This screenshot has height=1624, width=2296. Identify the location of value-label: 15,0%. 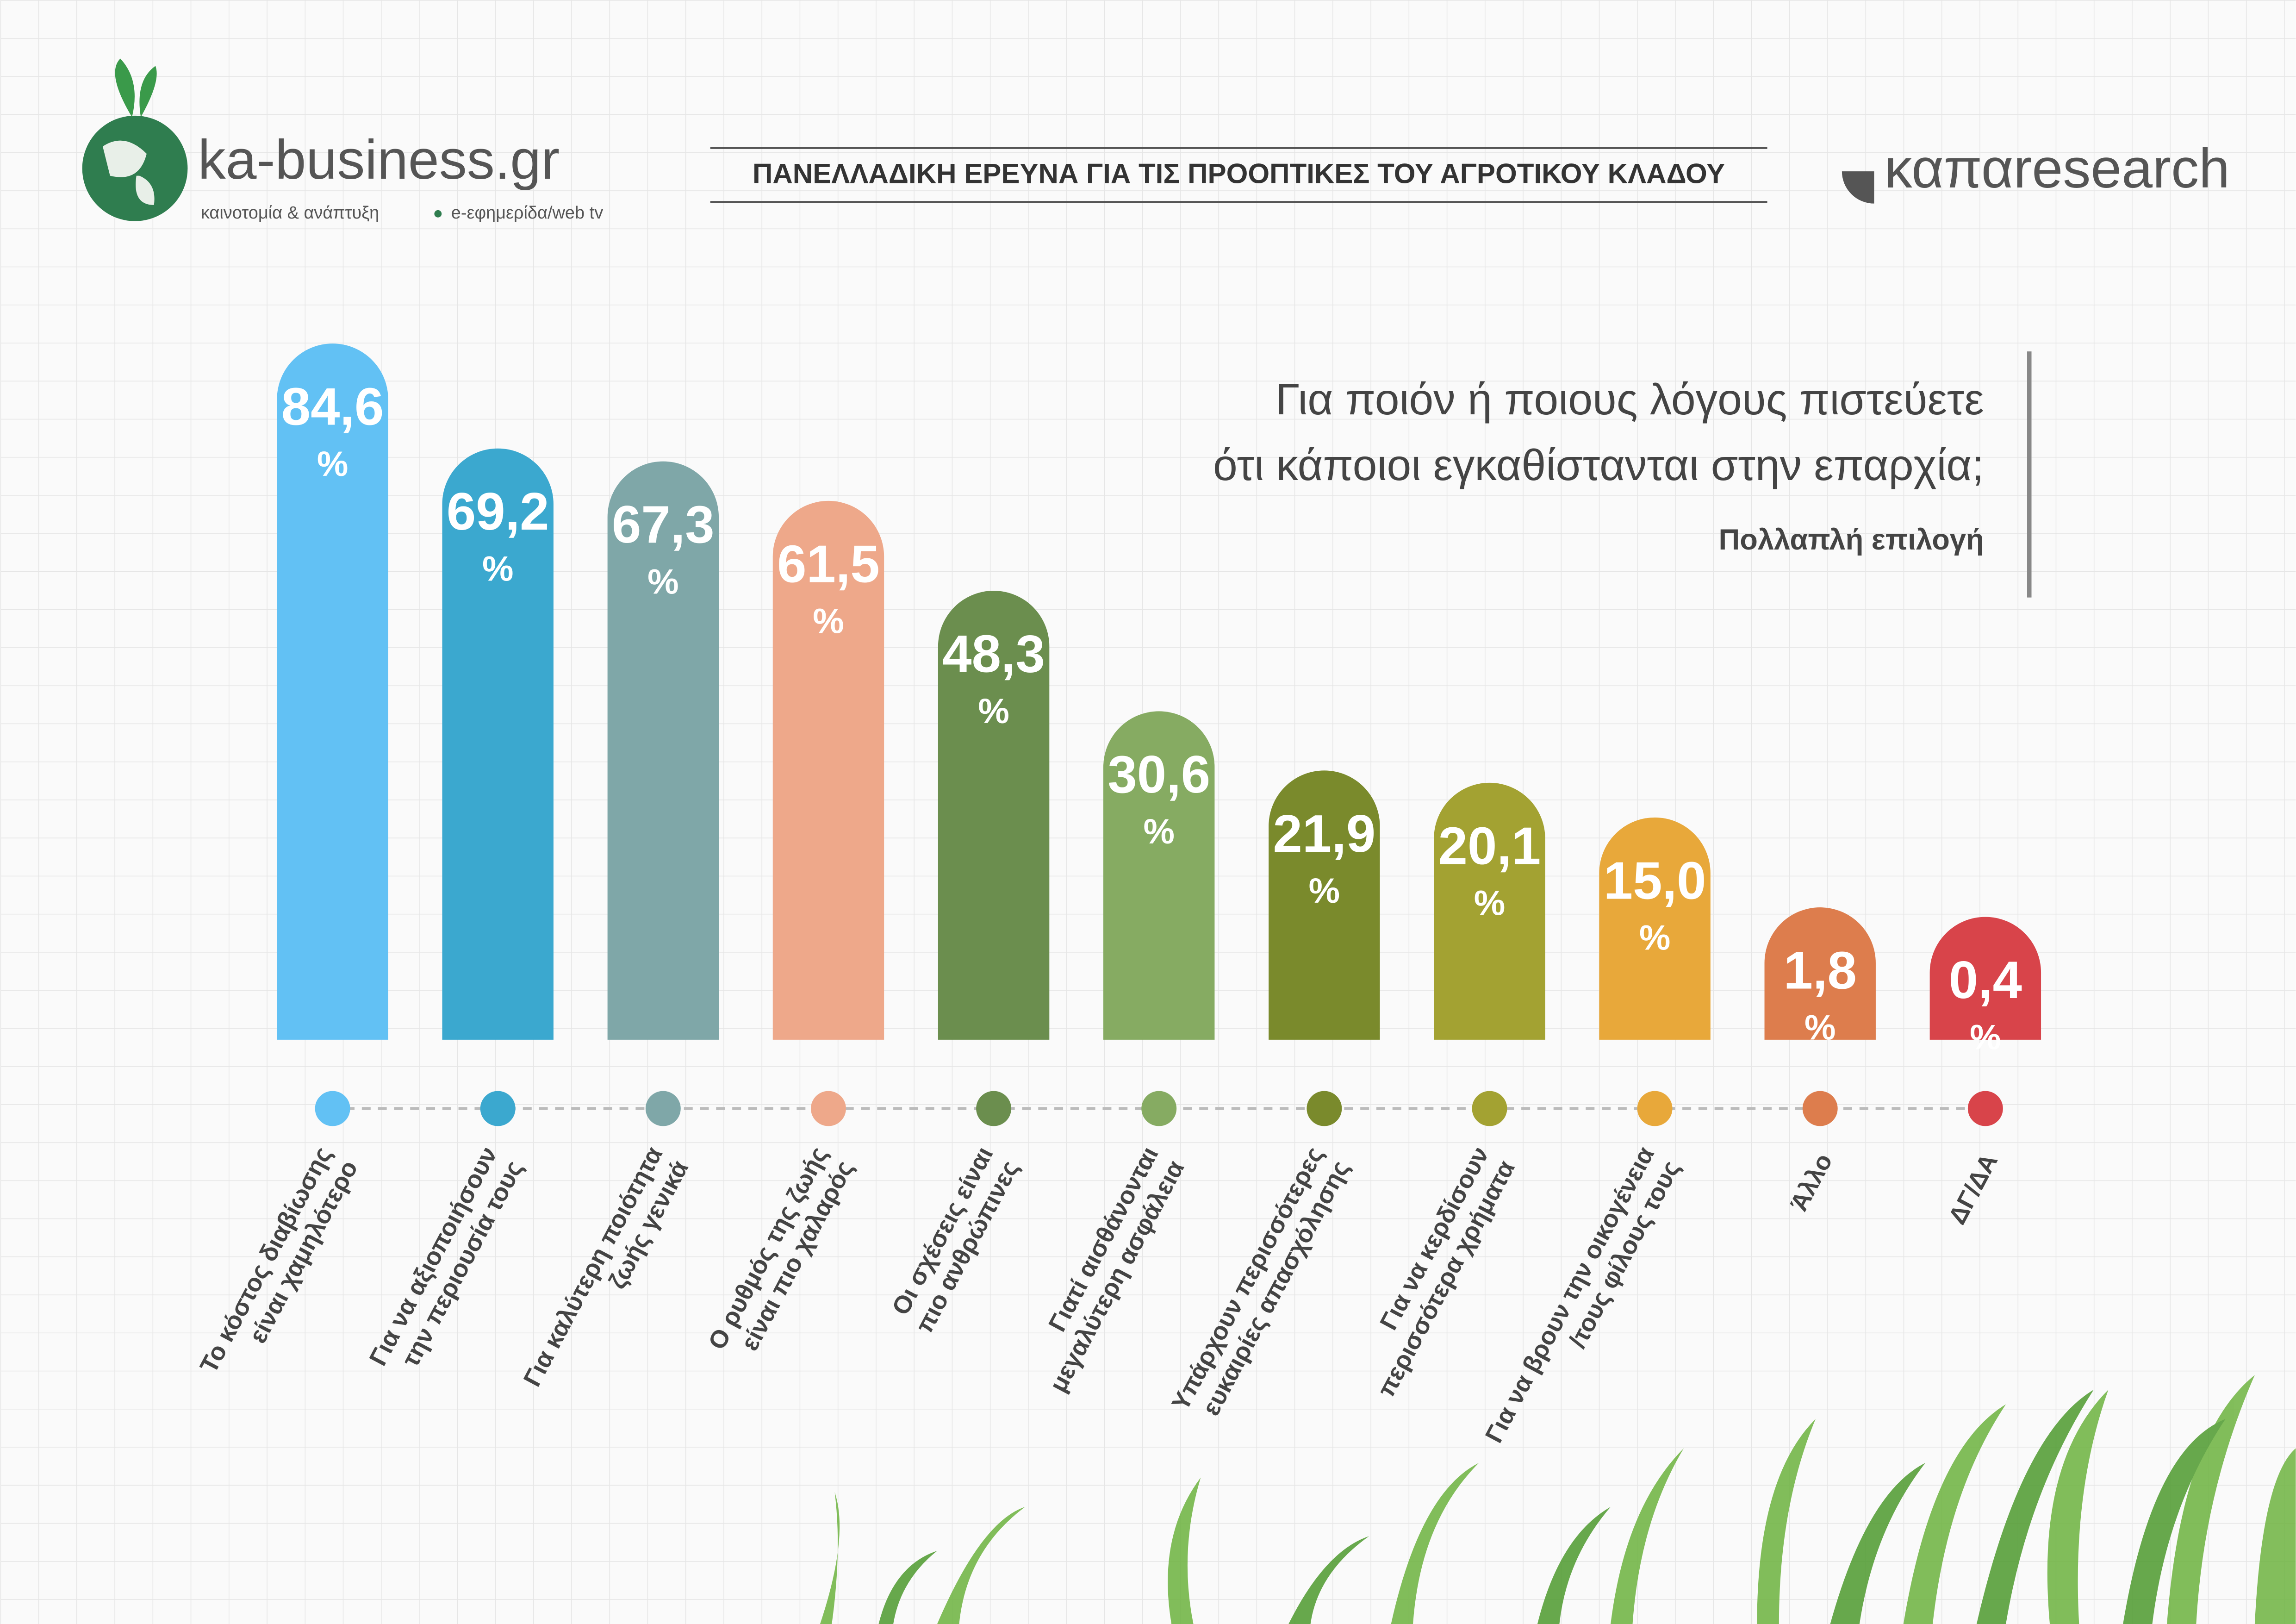
(1655, 904).